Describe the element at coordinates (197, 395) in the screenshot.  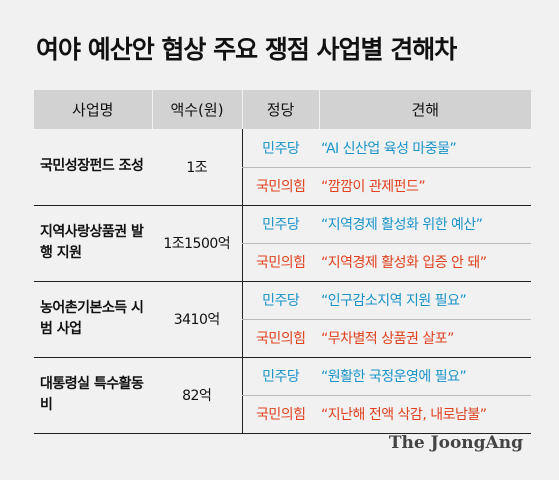
I see `amount: 82억` at that location.